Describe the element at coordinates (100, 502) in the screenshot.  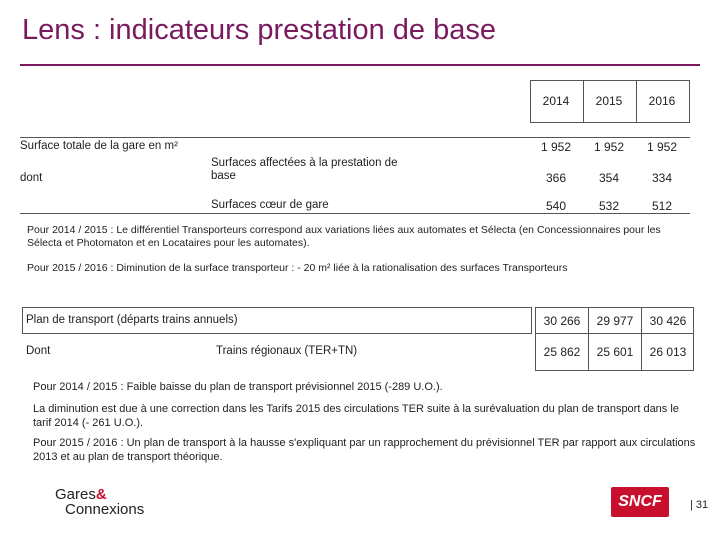
I see `gares-connexions-logo: Gares& Connexions` at that location.